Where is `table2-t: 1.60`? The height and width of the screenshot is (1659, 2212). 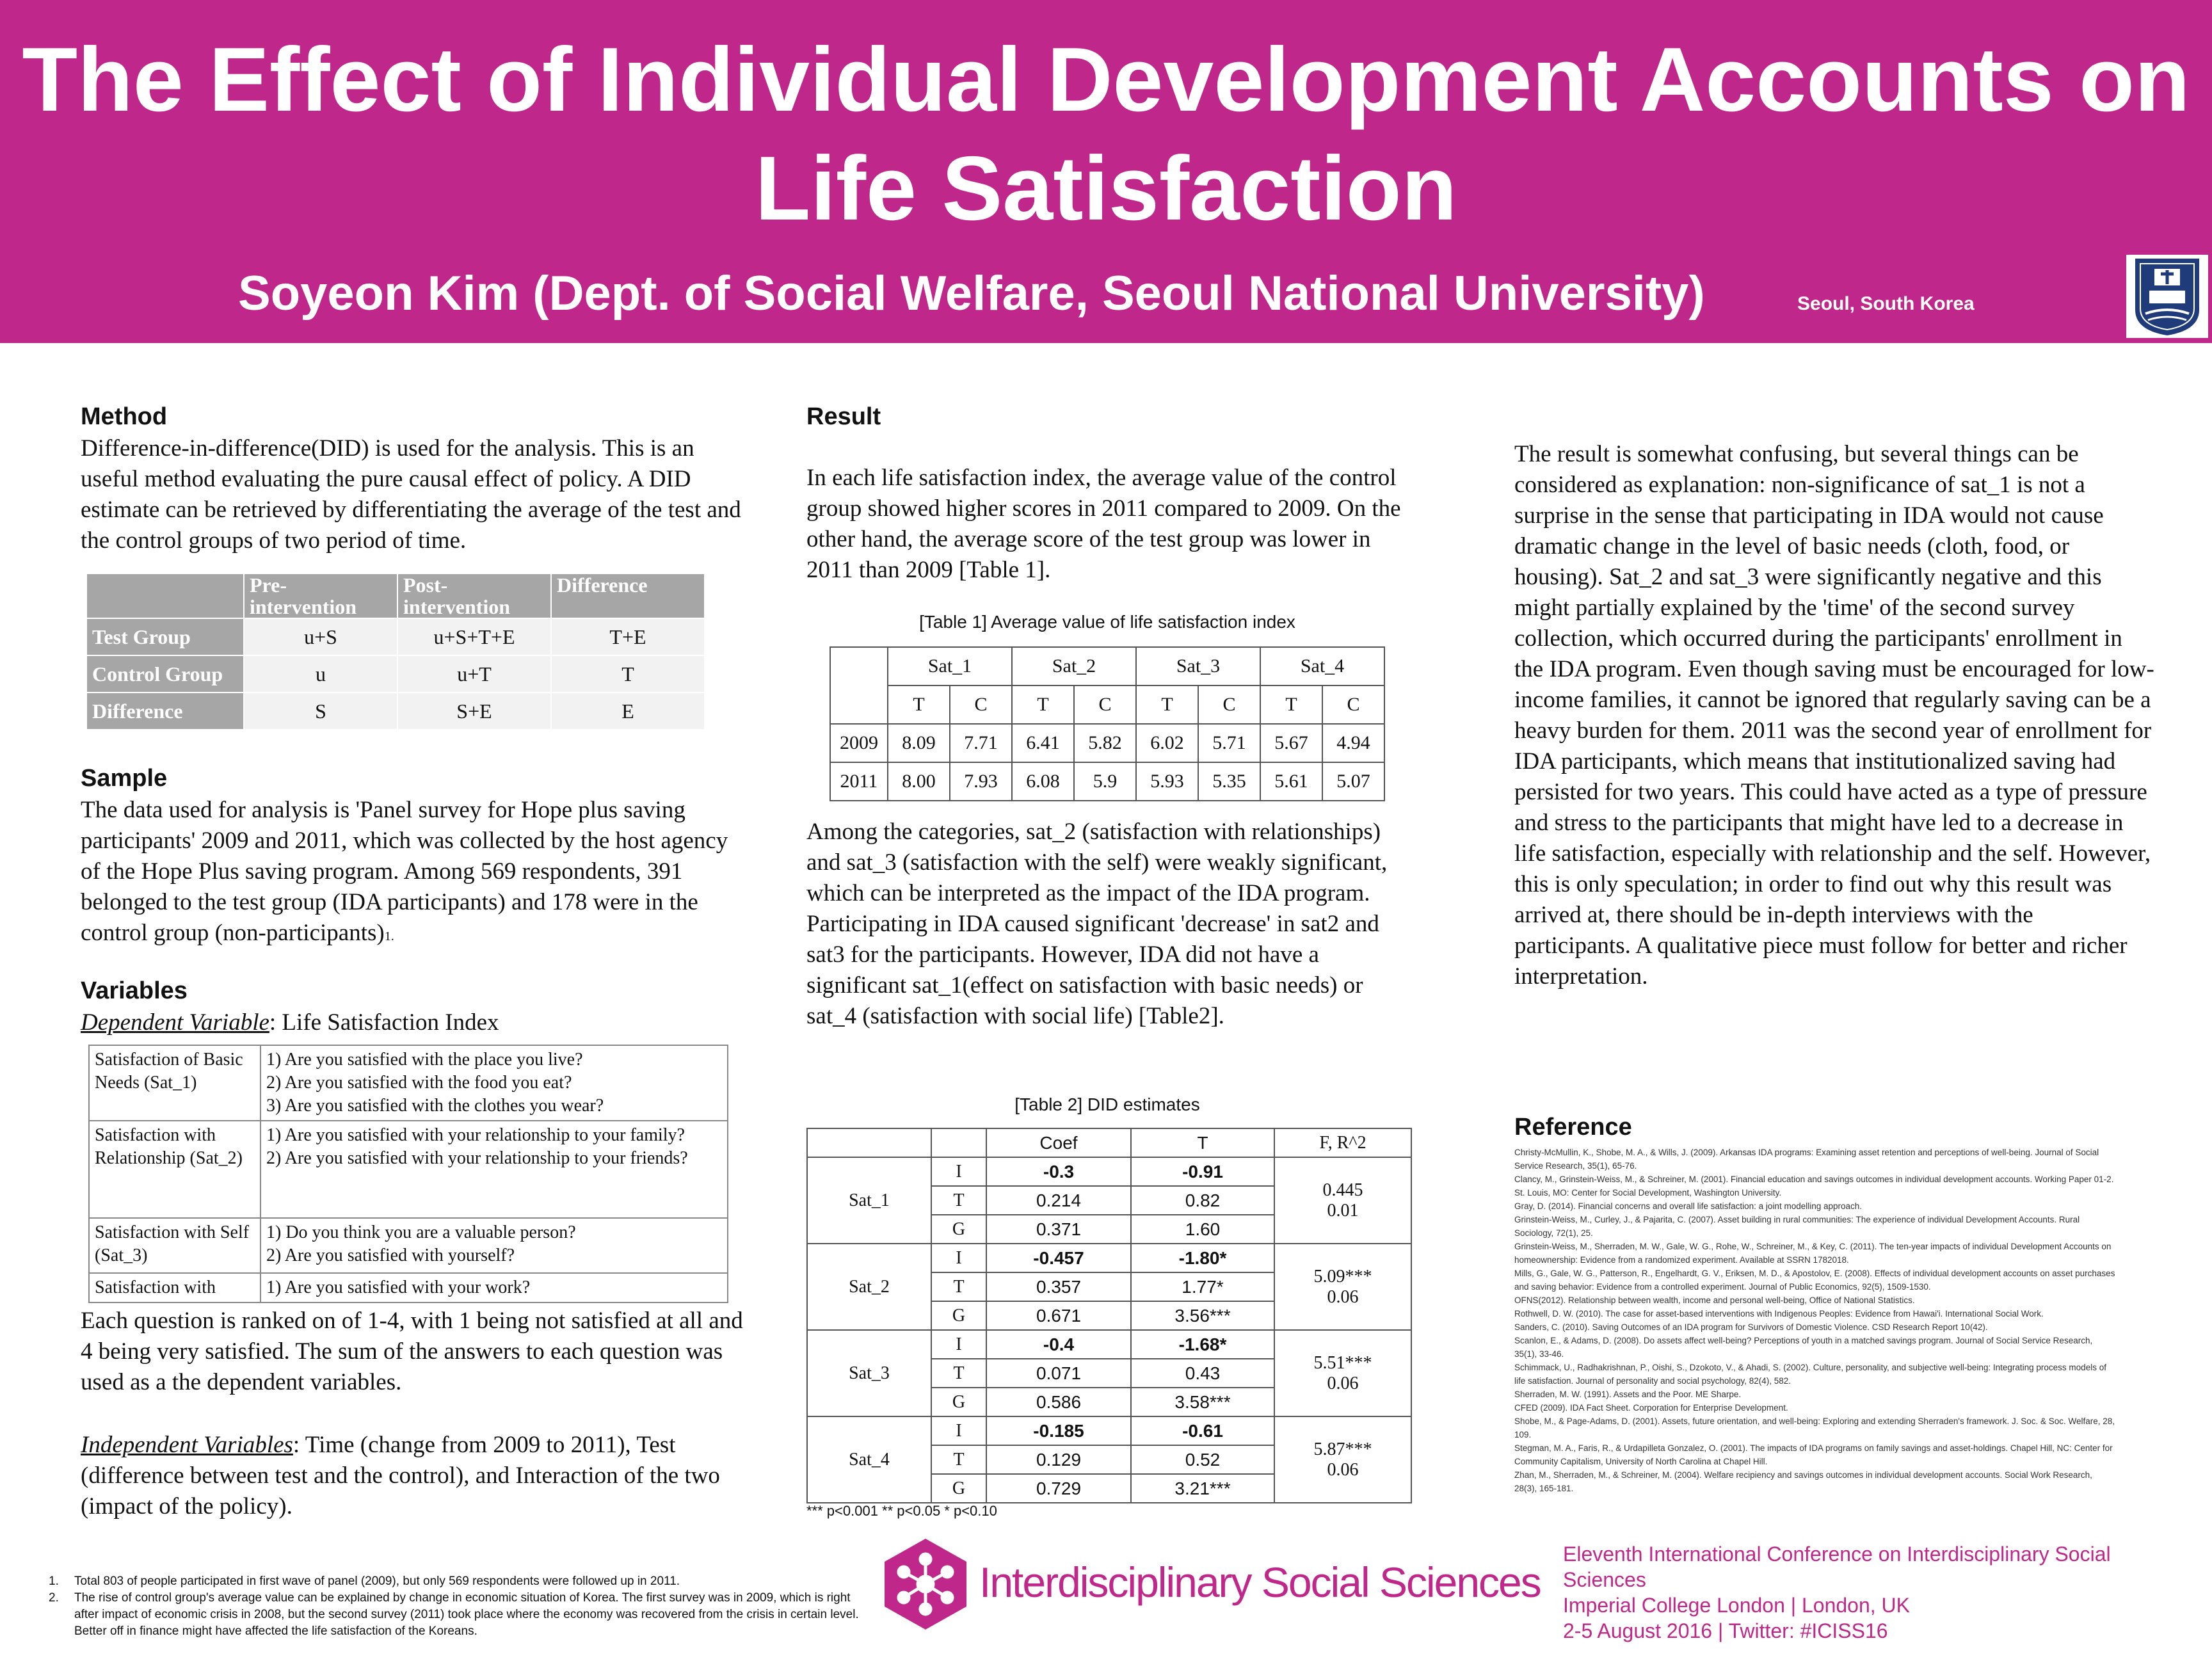
table2-t: 1.60 is located at coordinates (1202, 1229).